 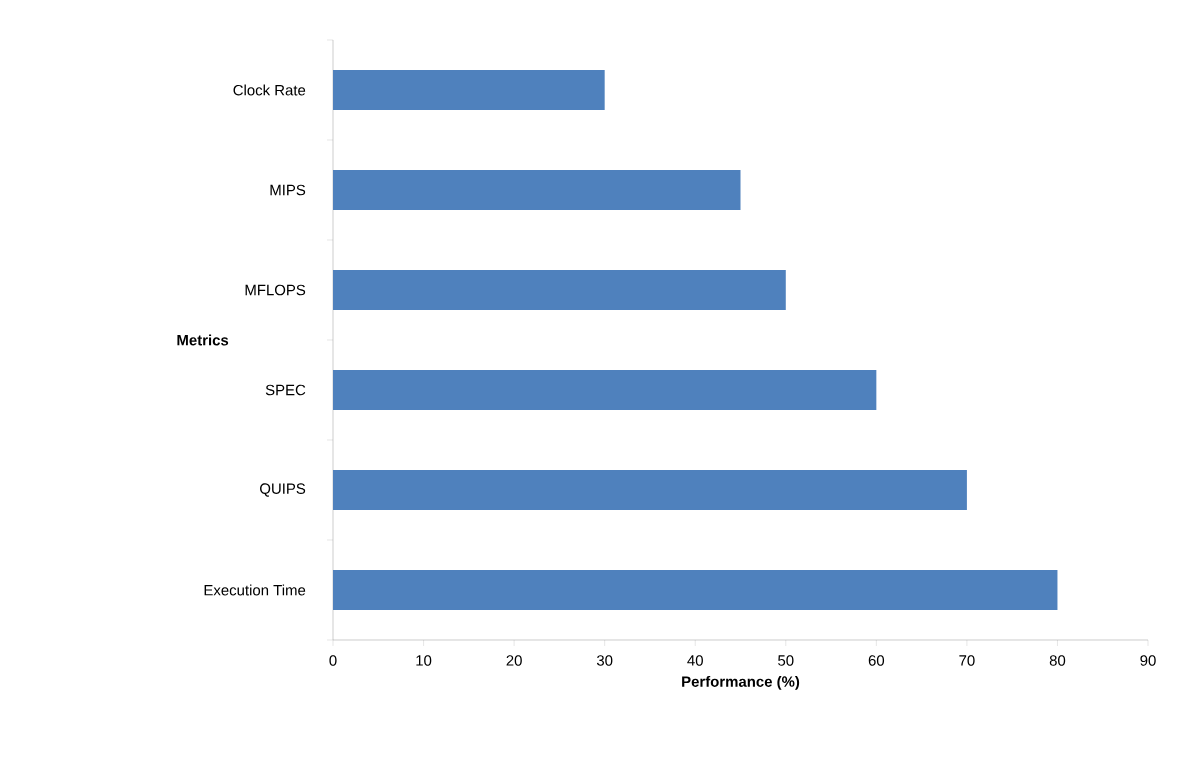 I want to click on x-tick-label: 20, so click(x=514, y=660).